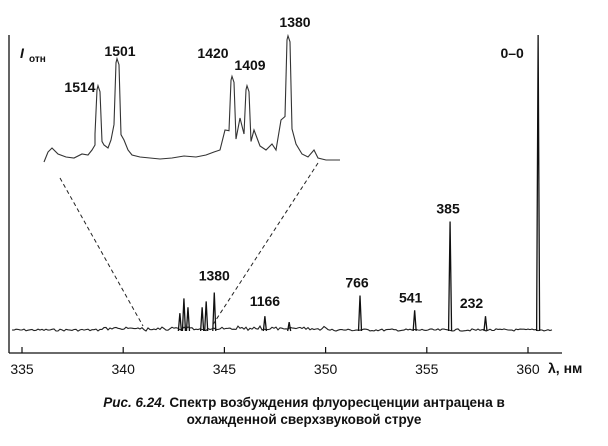 The width and height of the screenshot is (608, 446). Describe the element at coordinates (22, 53) in the screenshot. I see `y-axis-label-main: I` at that location.